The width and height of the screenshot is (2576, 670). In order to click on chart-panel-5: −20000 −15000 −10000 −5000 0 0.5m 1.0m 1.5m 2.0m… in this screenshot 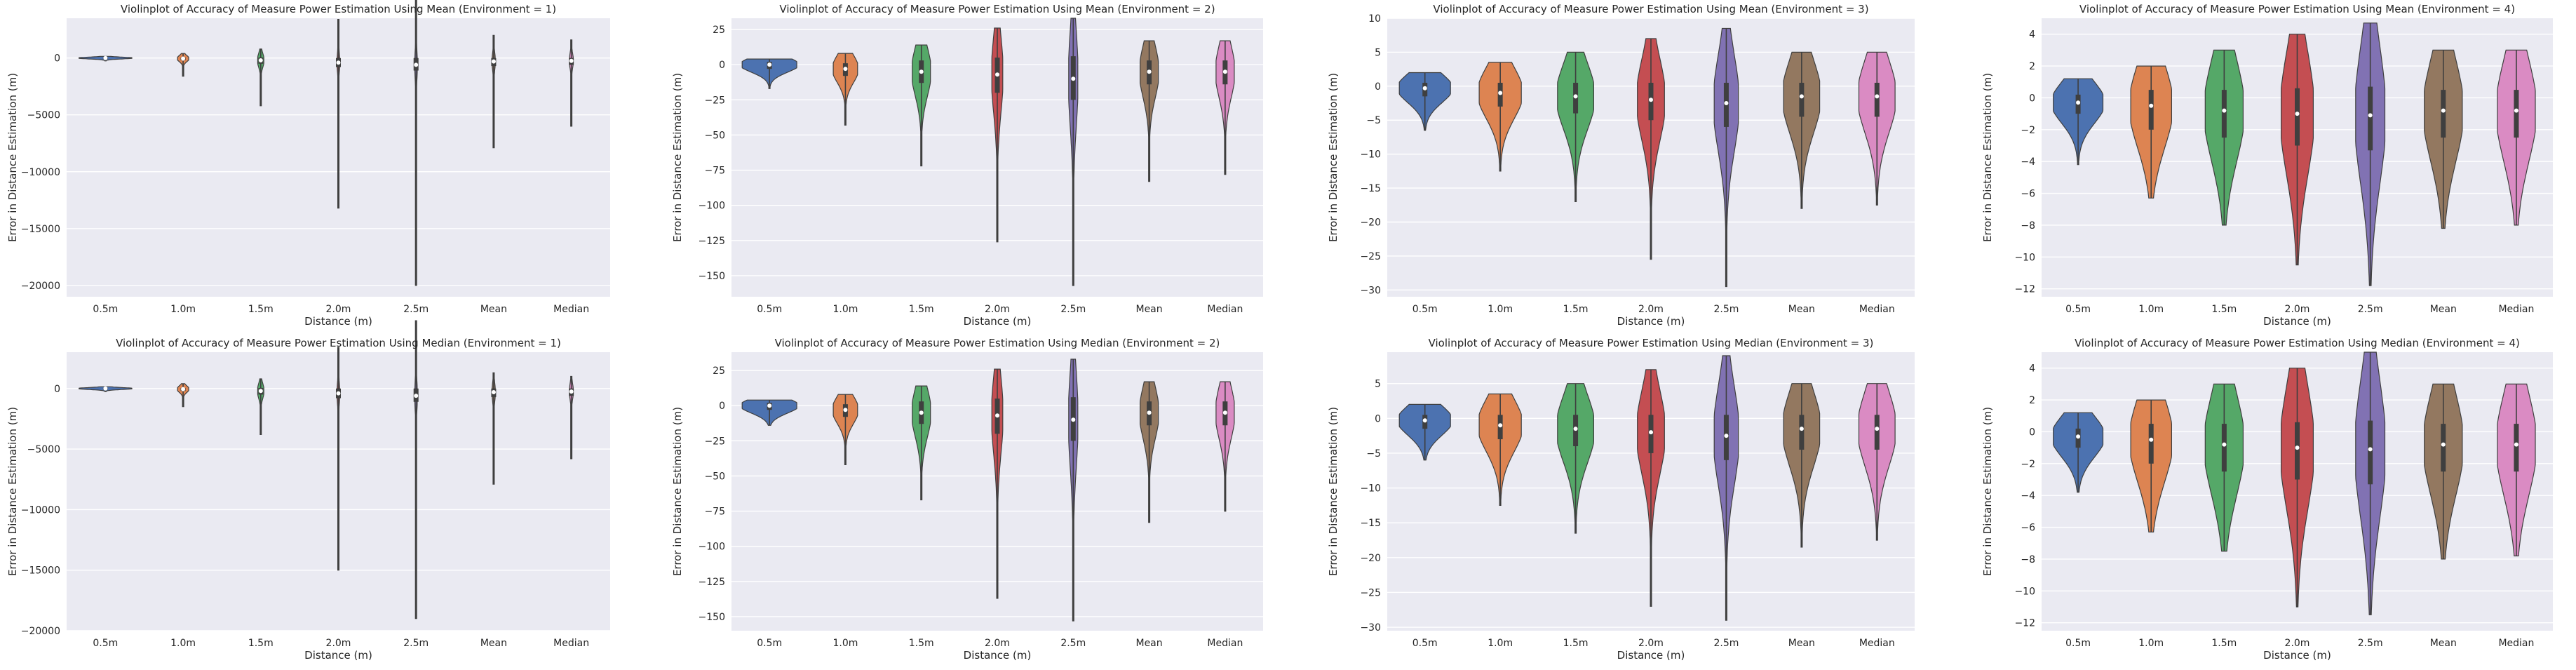, I will do `click(308, 491)`.